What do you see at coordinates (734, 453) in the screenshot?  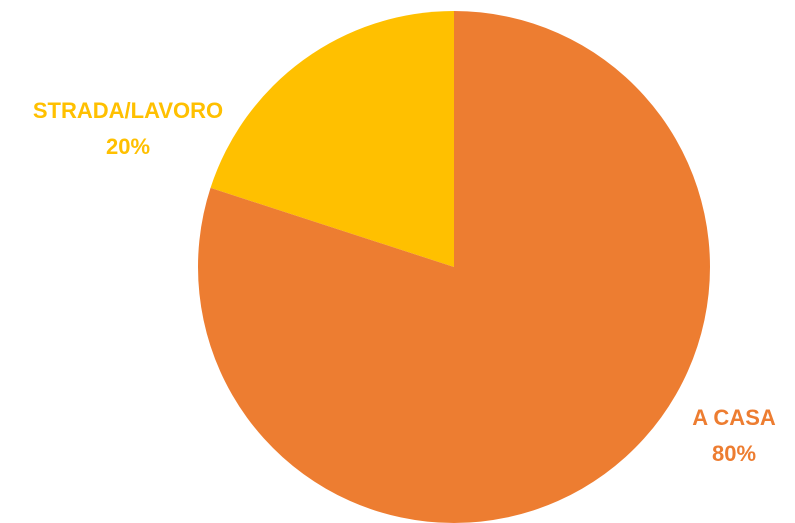 I see `slice-label-value: 80%` at bounding box center [734, 453].